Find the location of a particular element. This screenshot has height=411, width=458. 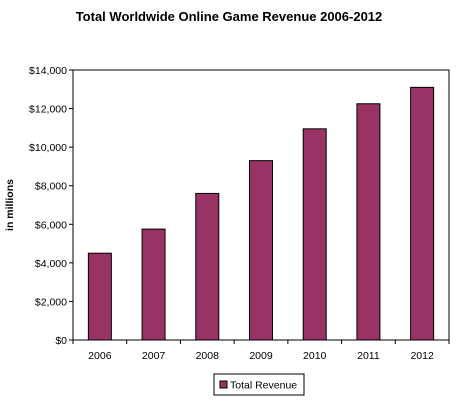

y-tick-label: $8,000 is located at coordinates (51, 187).